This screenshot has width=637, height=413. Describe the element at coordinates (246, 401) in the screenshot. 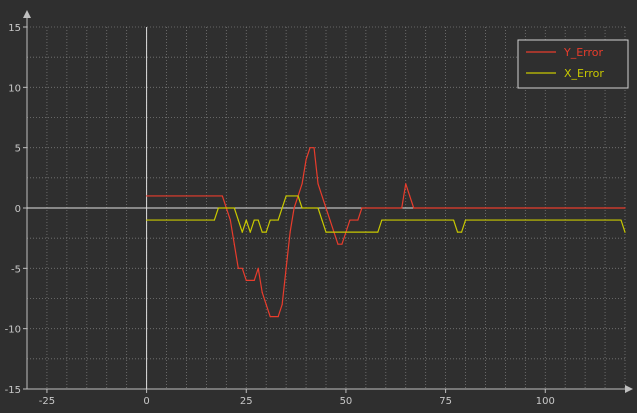

I see `x-tick-label: 25` at that location.